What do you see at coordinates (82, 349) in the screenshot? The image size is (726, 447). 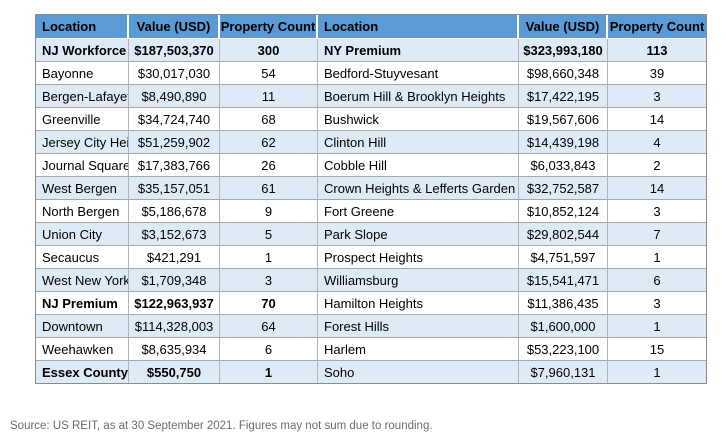 I see `cell-location-nj: Weehawken` at bounding box center [82, 349].